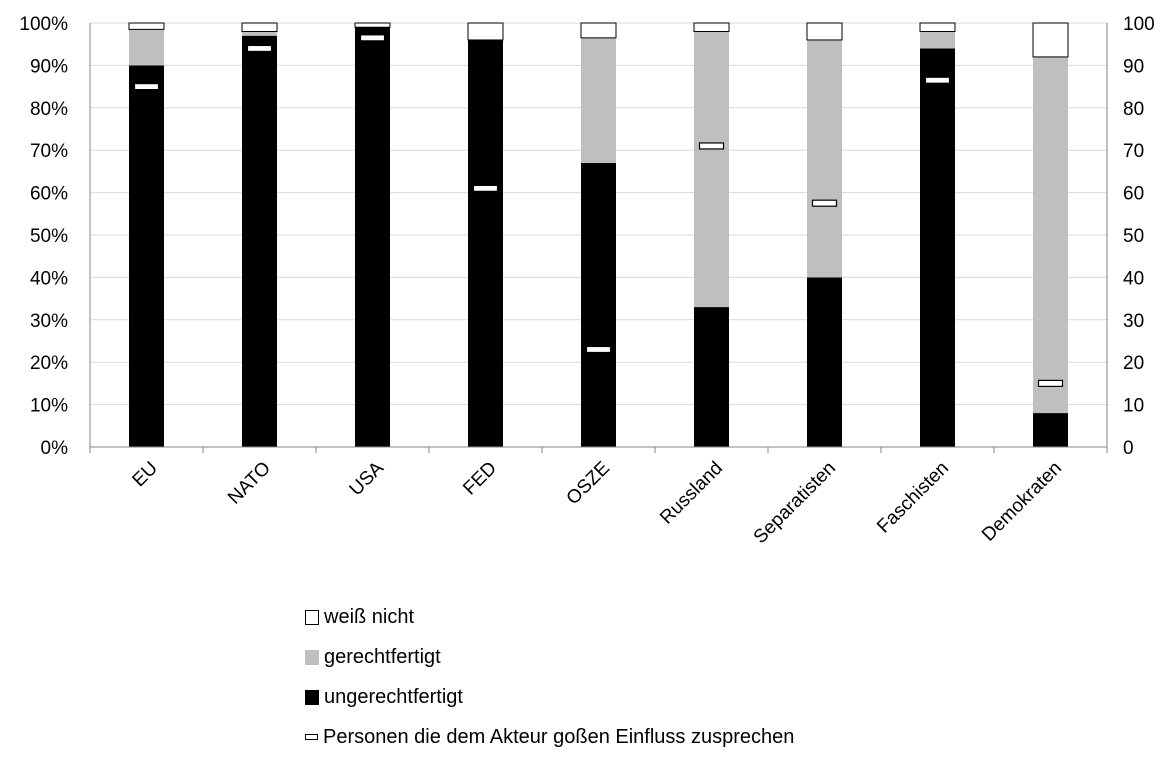 This screenshot has height=757, width=1168. What do you see at coordinates (549, 617) in the screenshot?
I see `legend-item: weiß nicht` at bounding box center [549, 617].